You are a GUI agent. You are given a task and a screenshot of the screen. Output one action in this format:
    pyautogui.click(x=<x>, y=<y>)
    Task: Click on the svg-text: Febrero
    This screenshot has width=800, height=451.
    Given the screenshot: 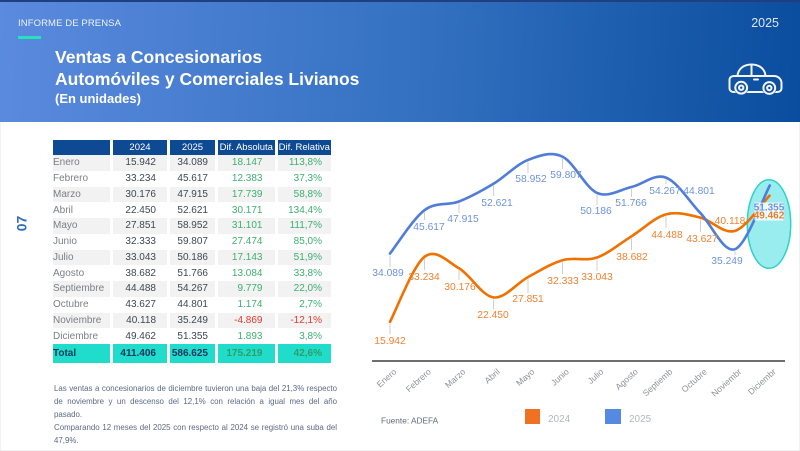 What is the action you would take?
    pyautogui.click(x=418, y=380)
    